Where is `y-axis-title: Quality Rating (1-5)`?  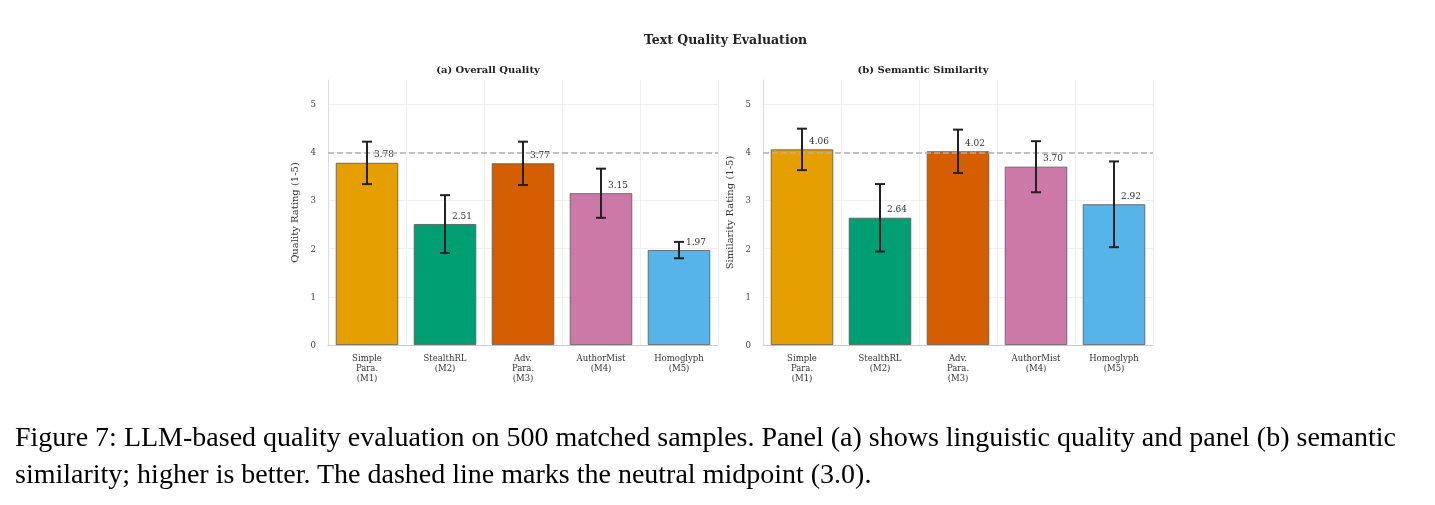 y-axis-title: Quality Rating (1-5) is located at coordinates (295, 212).